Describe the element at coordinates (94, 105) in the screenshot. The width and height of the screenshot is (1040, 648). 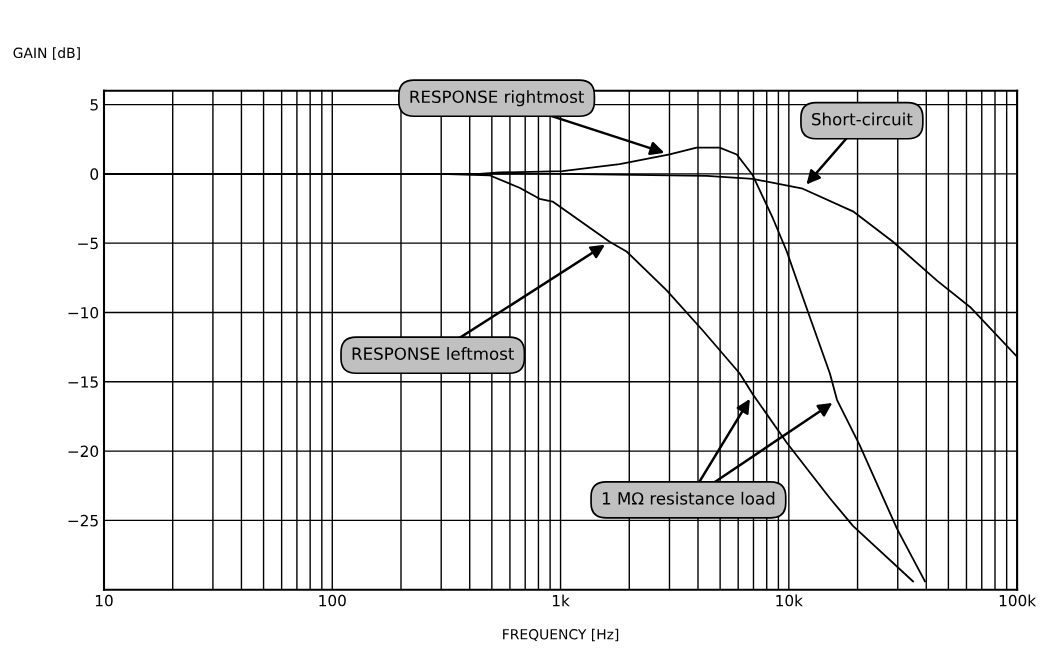
I see `y-tick-label: 5` at that location.